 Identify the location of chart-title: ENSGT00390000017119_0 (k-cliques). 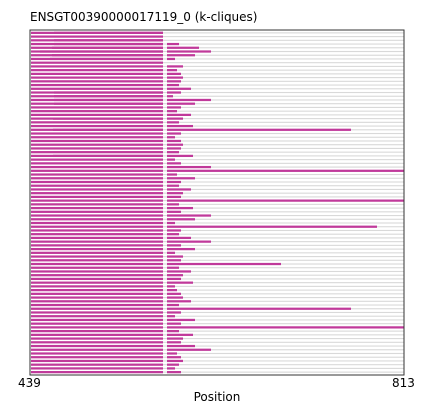
(144, 17).